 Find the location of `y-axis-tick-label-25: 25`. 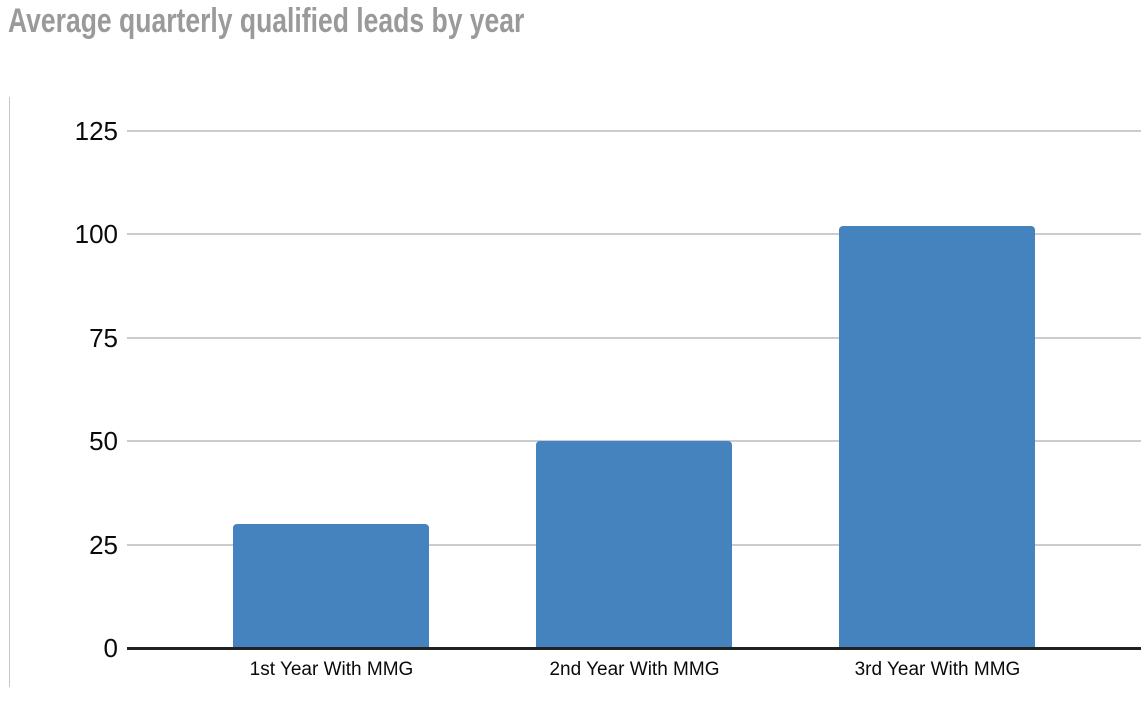

y-axis-tick-label-25: 25 is located at coordinates (103, 544).